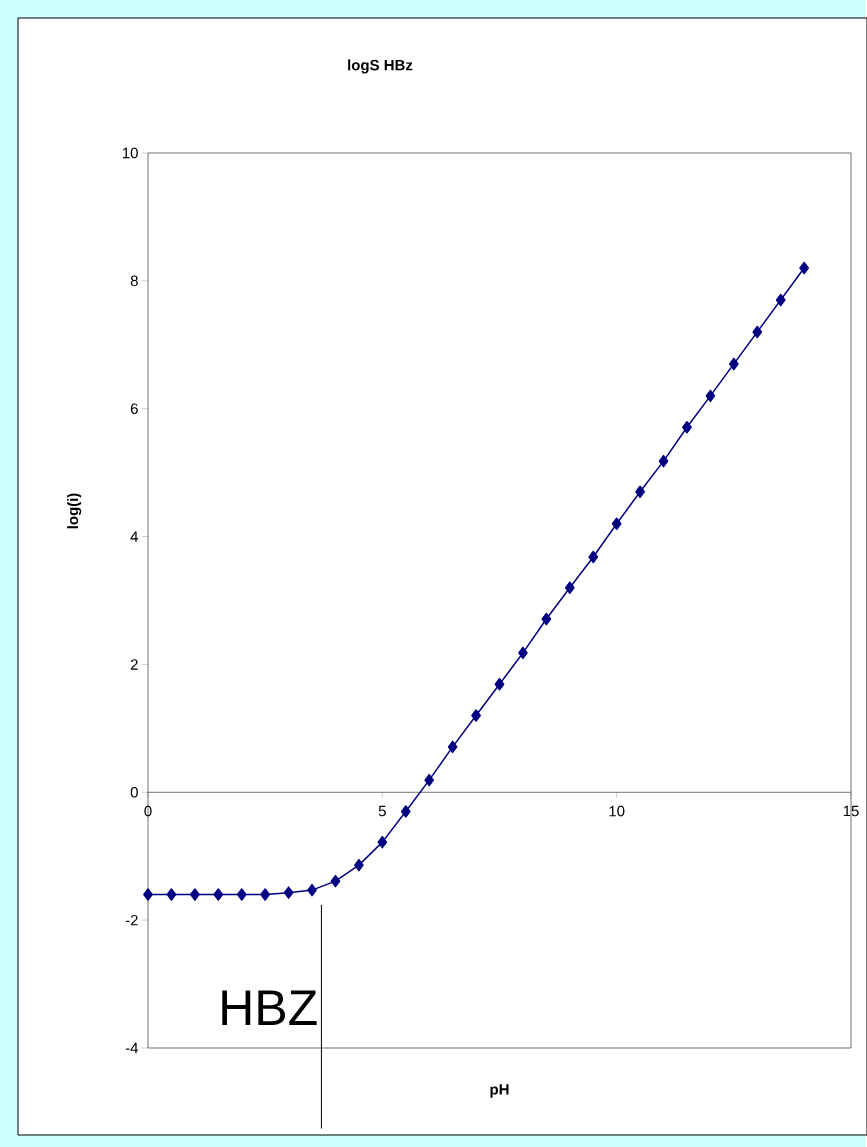  What do you see at coordinates (134, 536) in the screenshot?
I see `y-tick-label: 4` at bounding box center [134, 536].